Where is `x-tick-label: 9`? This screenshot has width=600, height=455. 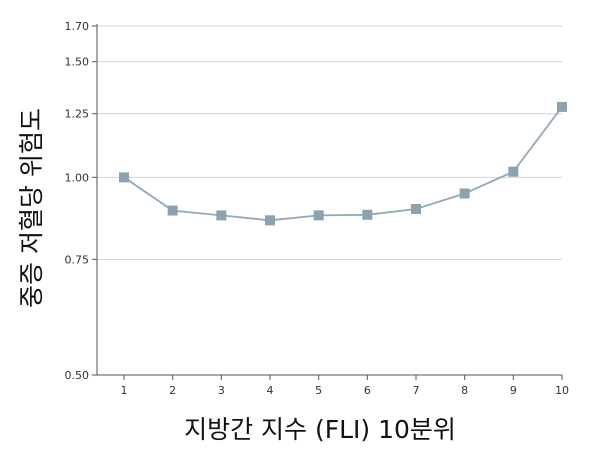
x-tick-label: 9 is located at coordinates (513, 390).